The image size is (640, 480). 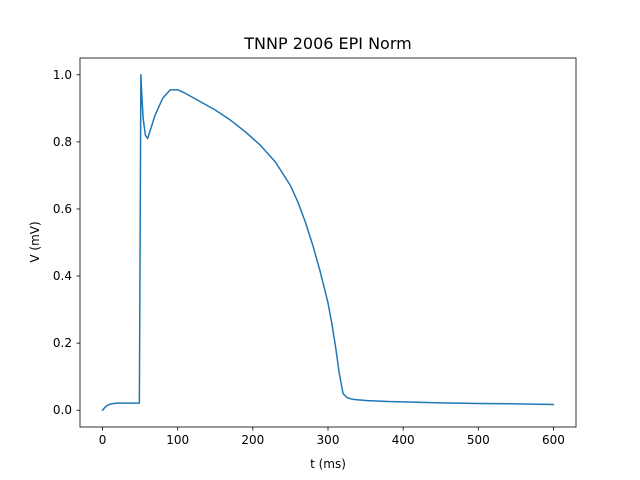 What do you see at coordinates (62, 75) in the screenshot?
I see `y-tick-label: 1.0` at bounding box center [62, 75].